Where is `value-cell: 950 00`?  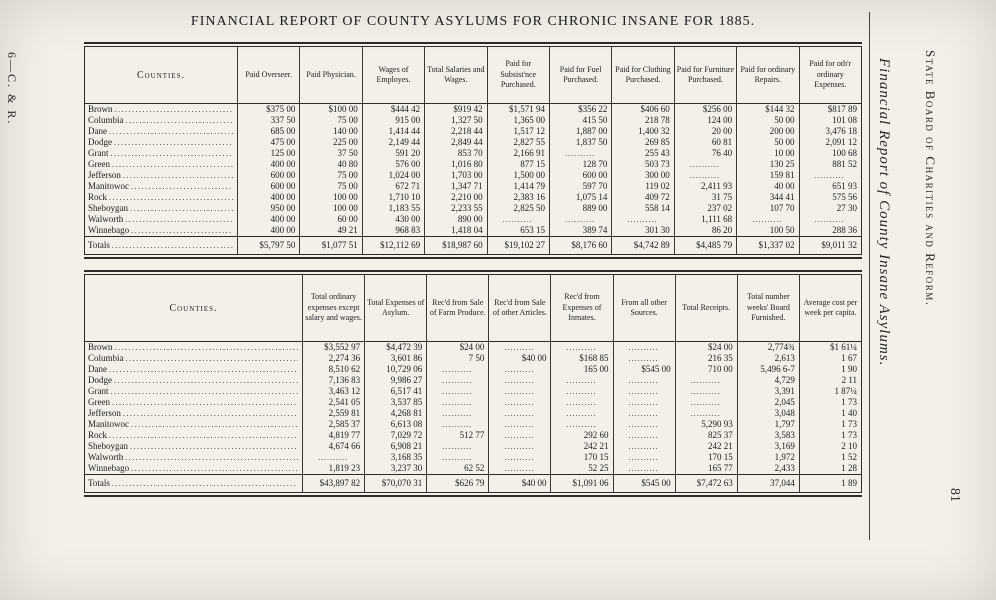 value-cell: 950 00 is located at coordinates (268, 208).